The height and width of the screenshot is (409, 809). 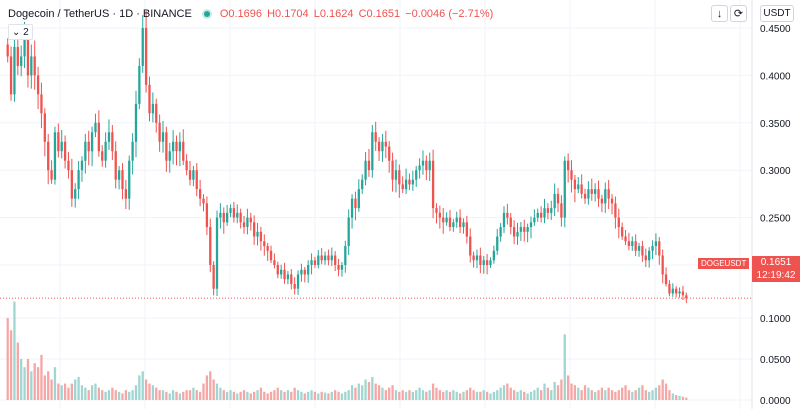 I want to click on price-tick-label: 0.2500, so click(x=775, y=219).